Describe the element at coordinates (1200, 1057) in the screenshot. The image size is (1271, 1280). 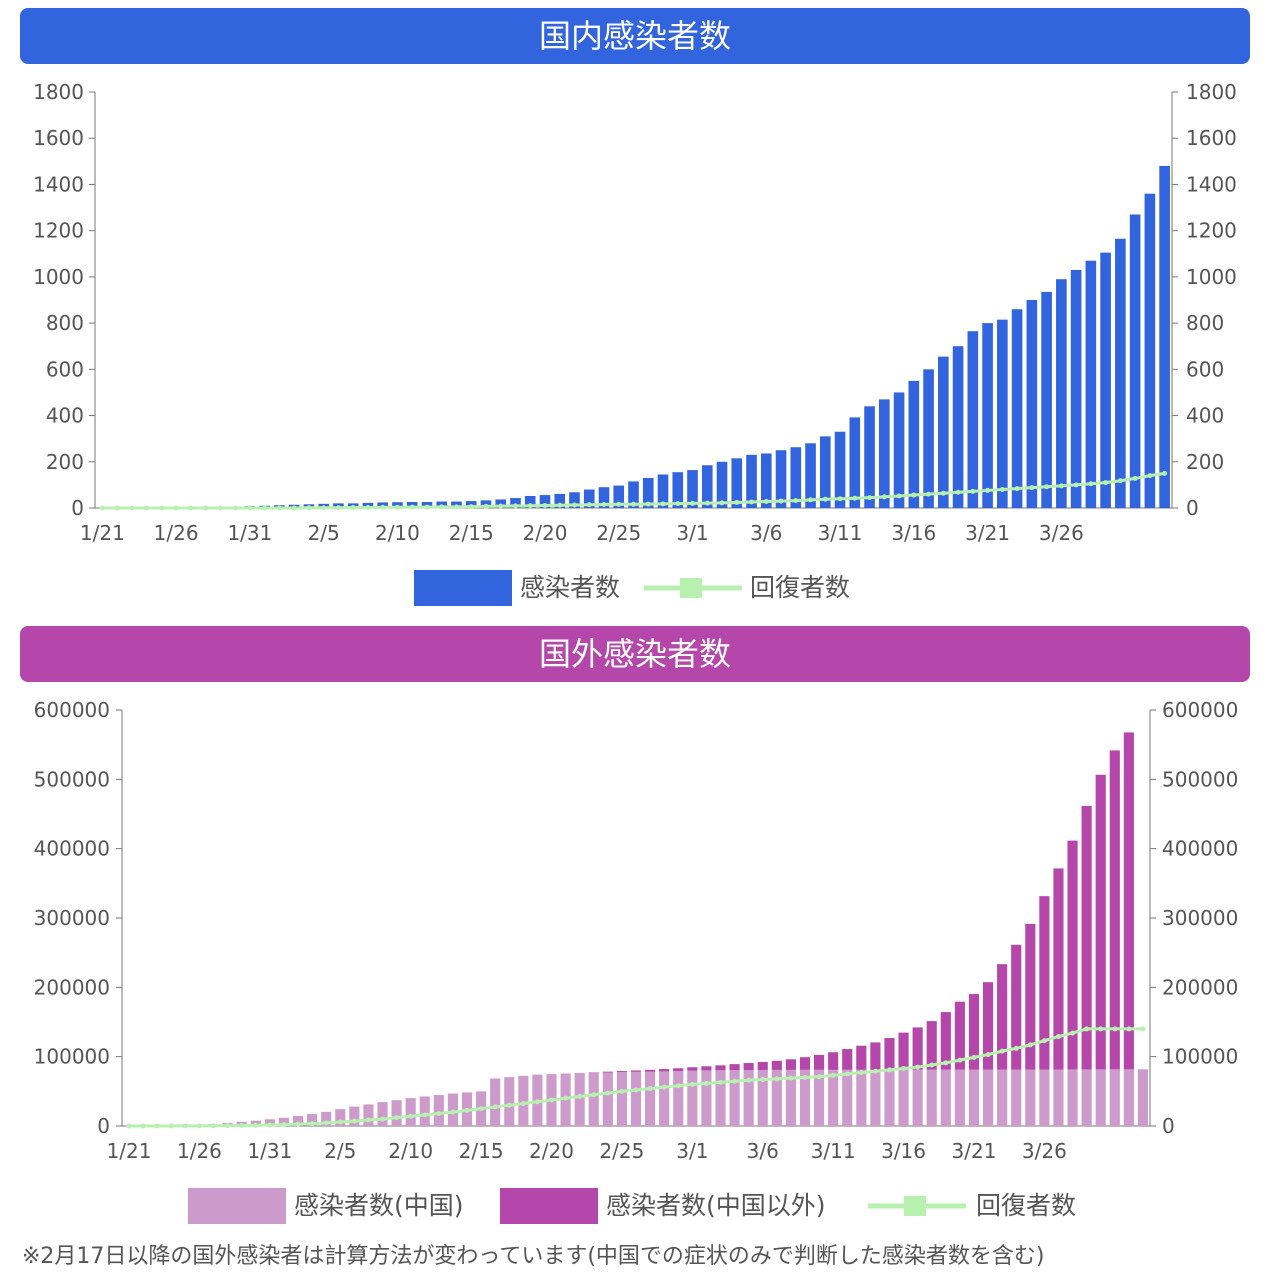
I see `y-tick-label-right: 100000` at that location.